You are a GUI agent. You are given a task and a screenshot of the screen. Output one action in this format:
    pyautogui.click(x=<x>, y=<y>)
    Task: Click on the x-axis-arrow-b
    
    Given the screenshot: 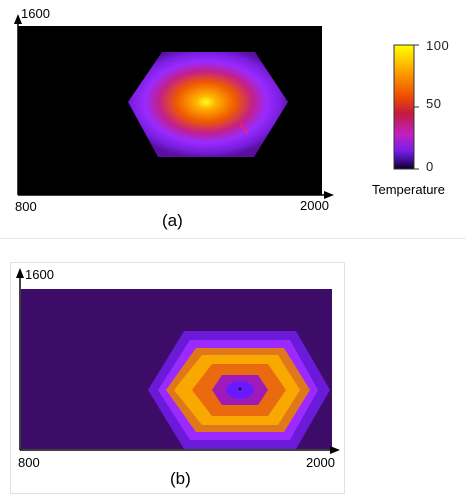 What is the action you would take?
    pyautogui.click(x=335, y=450)
    